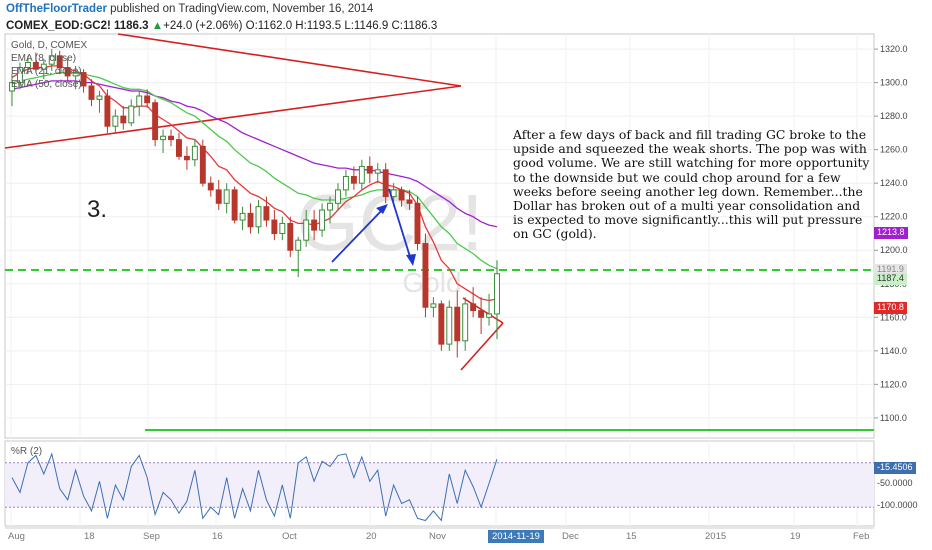 Image resolution: width=932 pixels, height=550 pixels. I want to click on williams-r-title: %R (2), so click(27, 451).